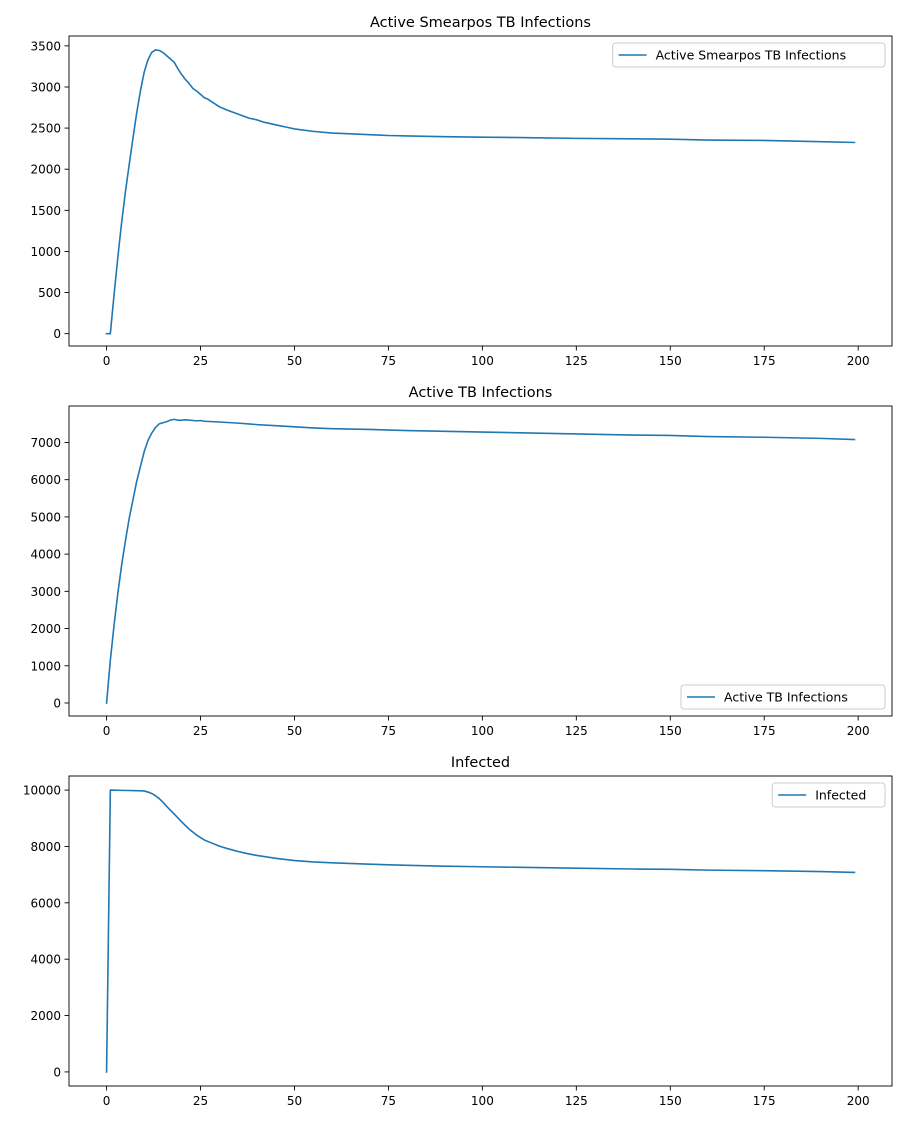 Image resolution: width=900 pixels, height=1125 pixels. I want to click on legend-label: Infected, so click(840, 795).